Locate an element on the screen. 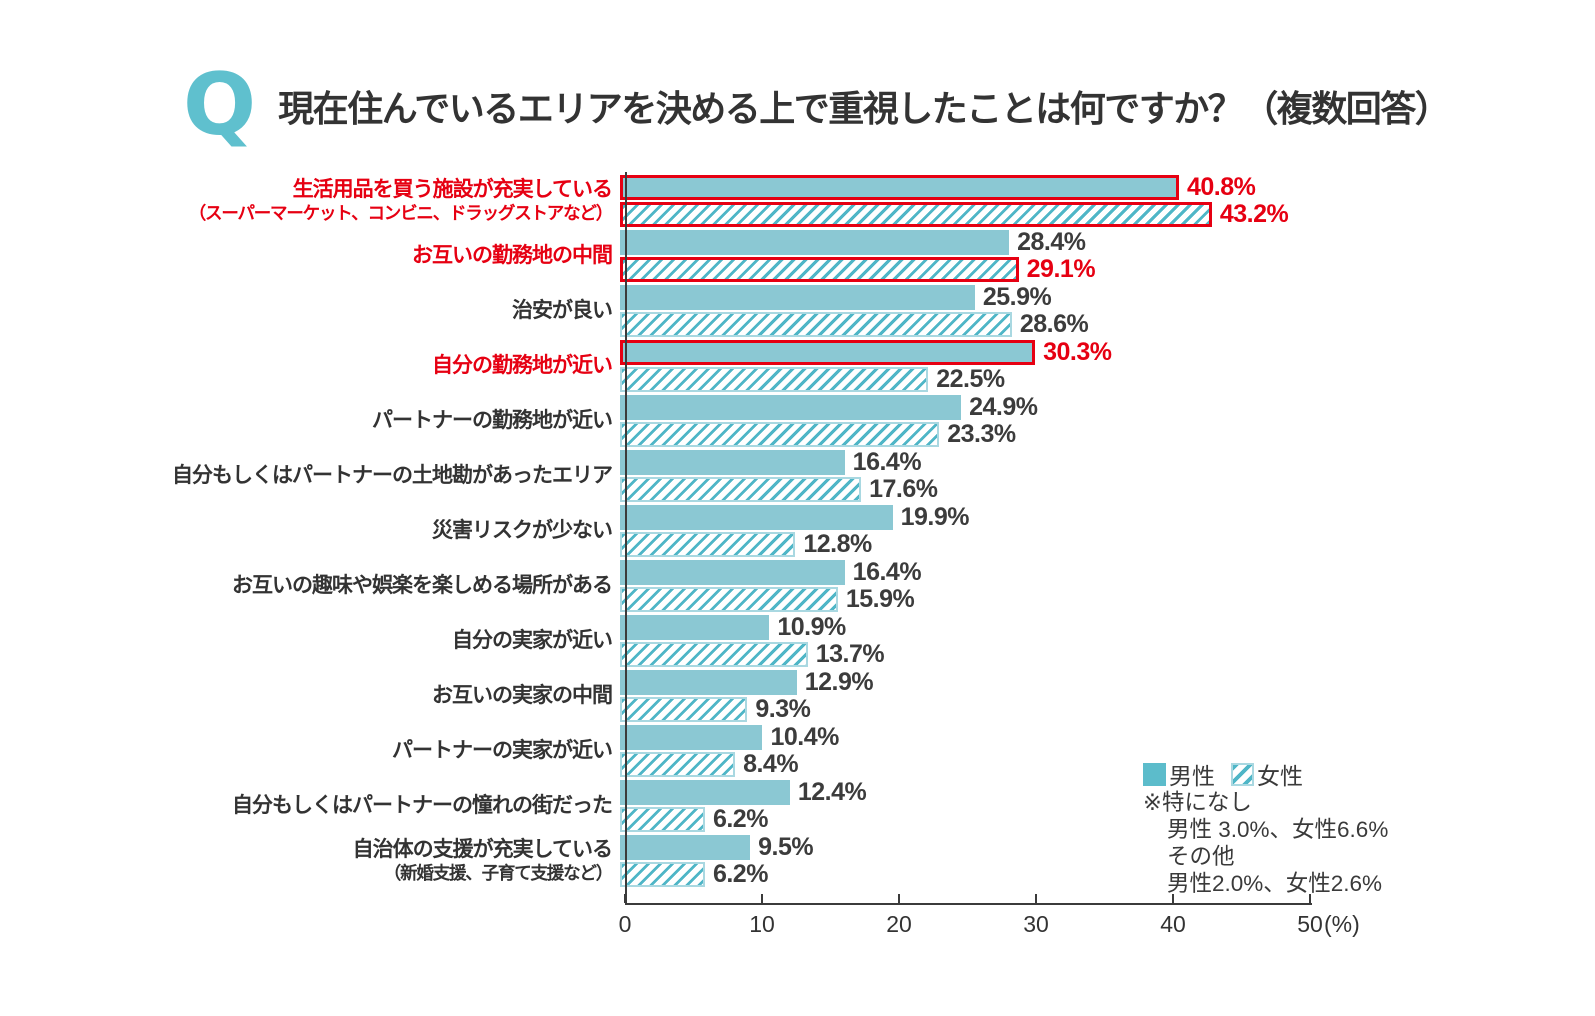 The width and height of the screenshot is (1595, 1016). category-row: 自治体の支援が充実している （新婚支援、子育て支援など） 9.5% 6.2% is located at coordinates (797, 860).